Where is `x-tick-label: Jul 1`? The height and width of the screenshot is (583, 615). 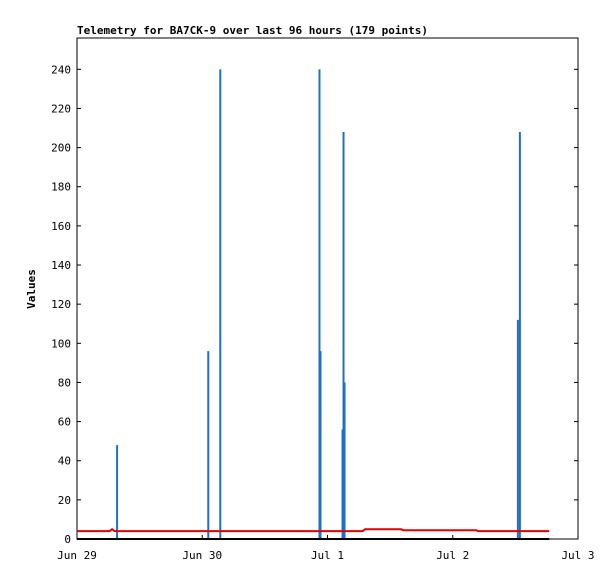 x-tick-label: Jul 1 is located at coordinates (327, 555).